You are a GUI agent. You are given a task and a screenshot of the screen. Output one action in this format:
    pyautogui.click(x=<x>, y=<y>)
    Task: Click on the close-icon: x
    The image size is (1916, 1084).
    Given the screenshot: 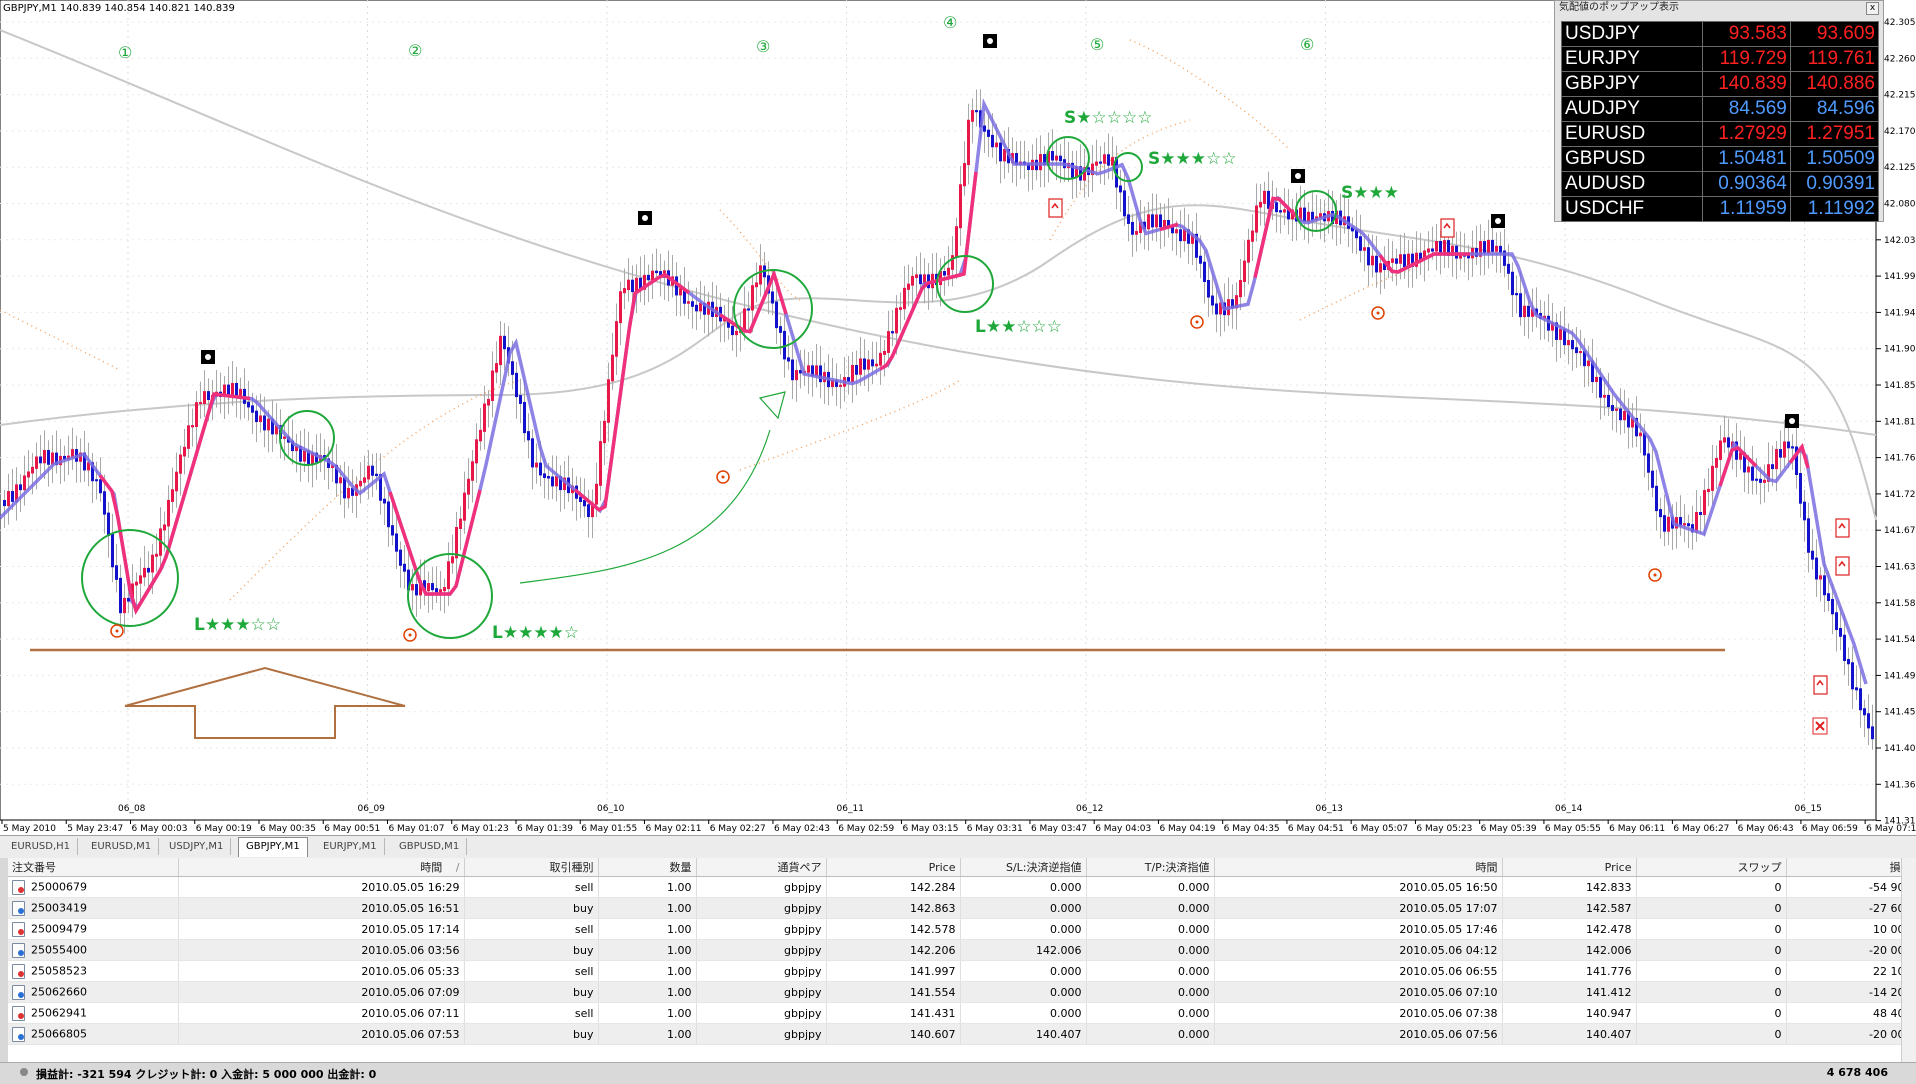 What is the action you would take?
    pyautogui.click(x=1872, y=8)
    